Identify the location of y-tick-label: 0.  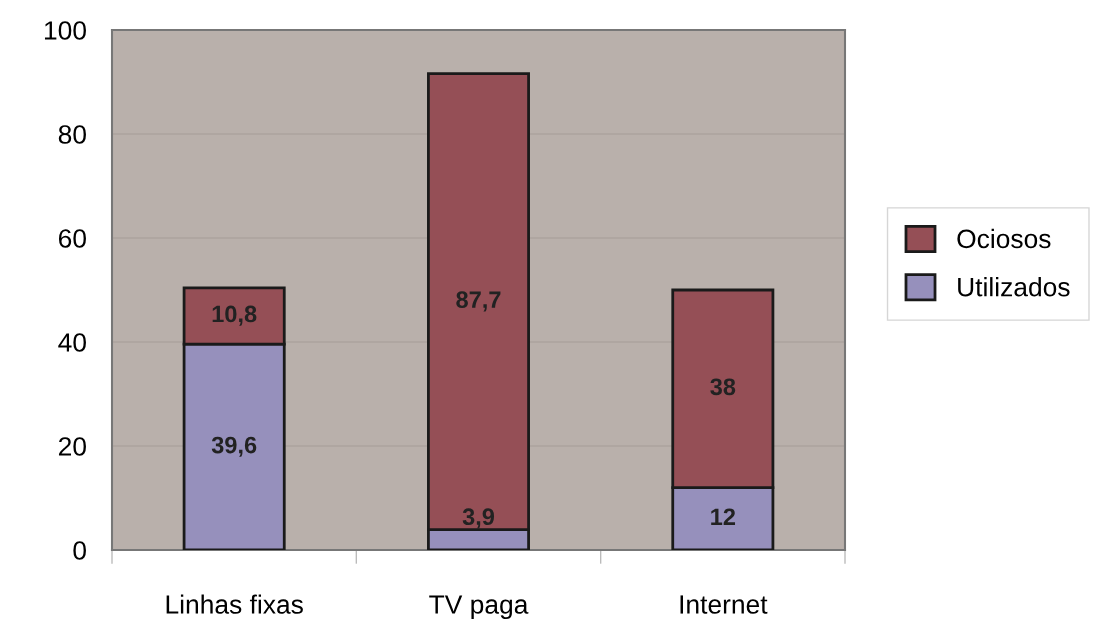
(79, 550).